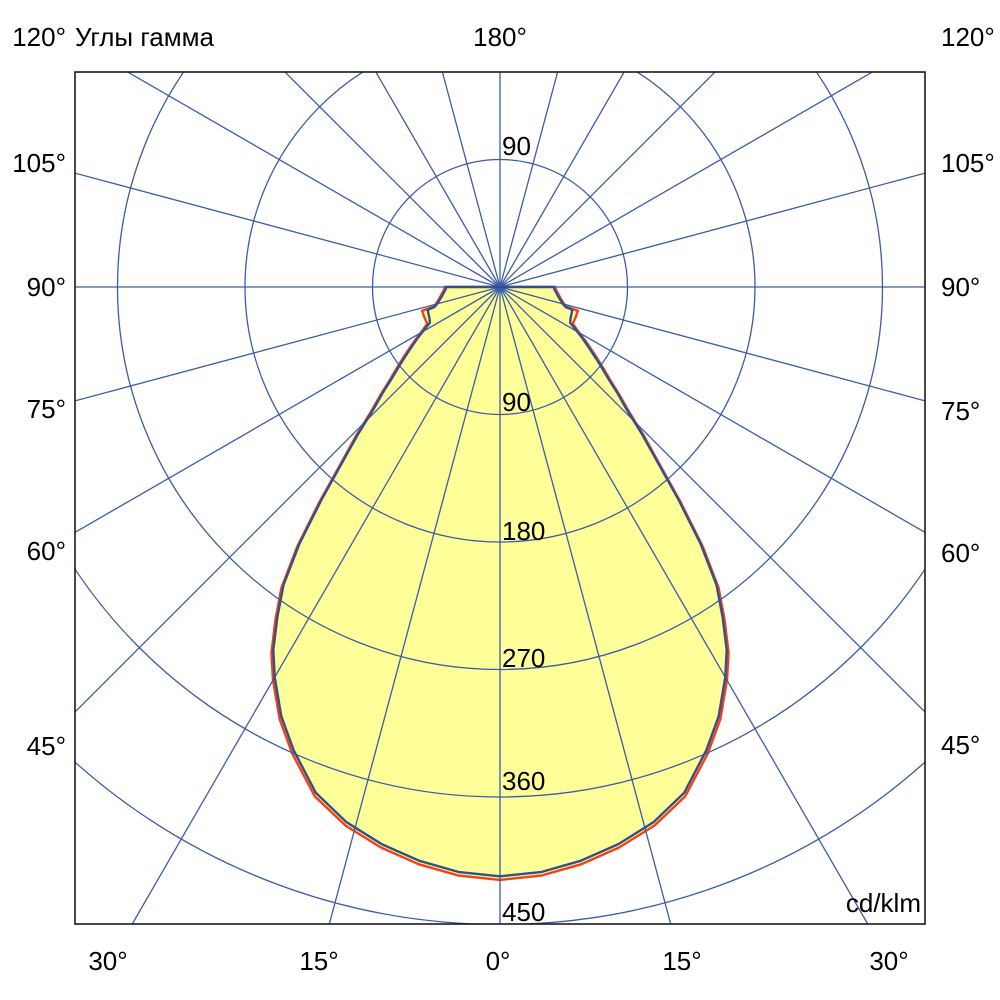 This screenshot has height=1000, width=1000. Describe the element at coordinates (523, 912) in the screenshot. I see `ring-value-label-450-921: 450` at that location.